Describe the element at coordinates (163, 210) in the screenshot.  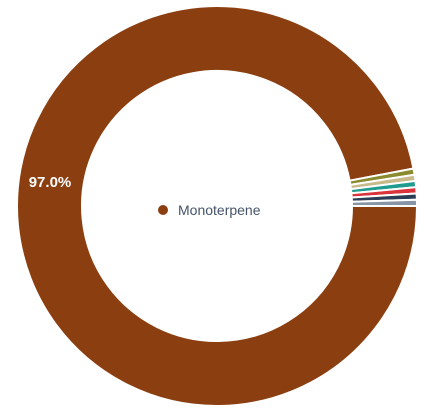
I see `legend-marker` at that location.